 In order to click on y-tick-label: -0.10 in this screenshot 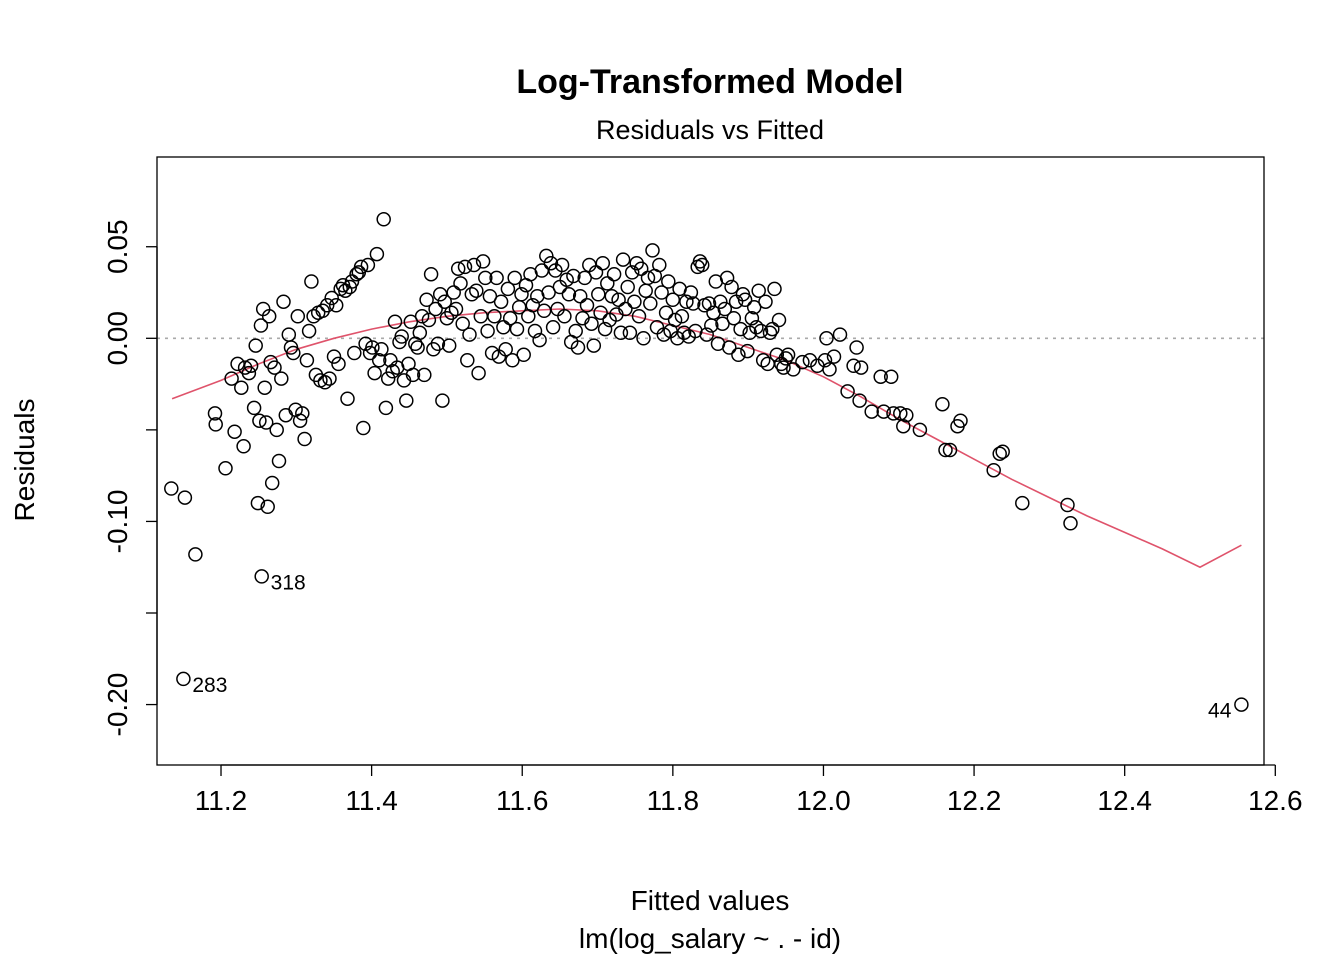, I will do `click(117, 522)`.